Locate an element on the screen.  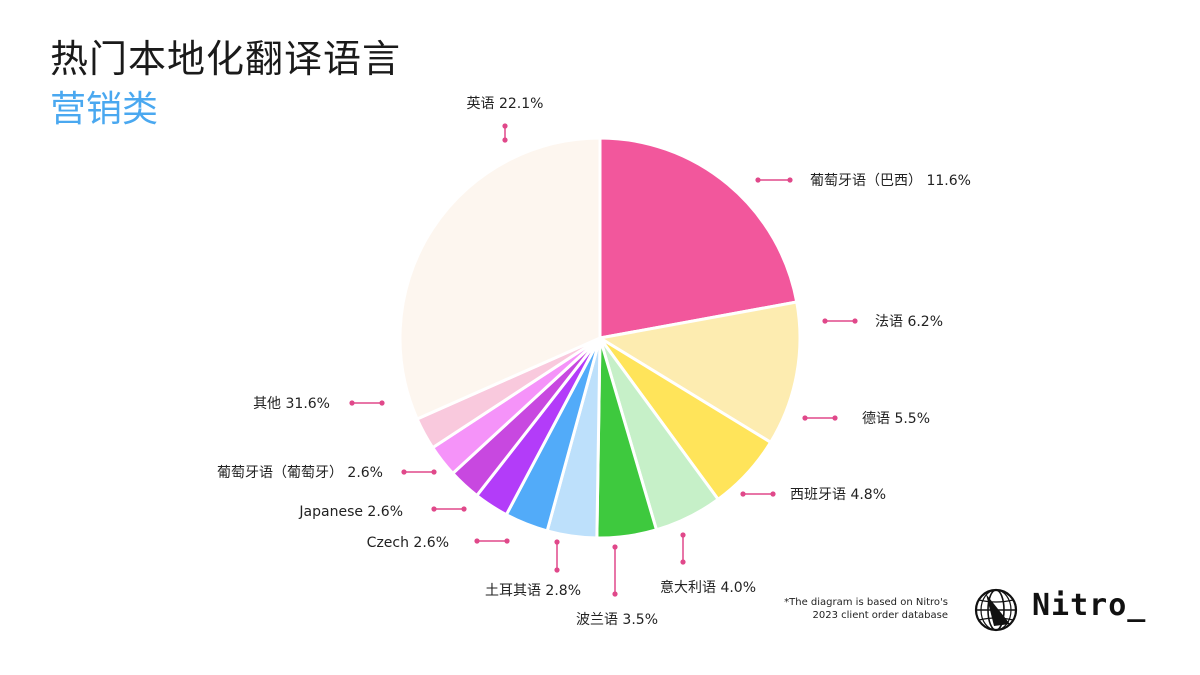
footnote-line-2: 2023 client order database is located at coordinates (880, 615).